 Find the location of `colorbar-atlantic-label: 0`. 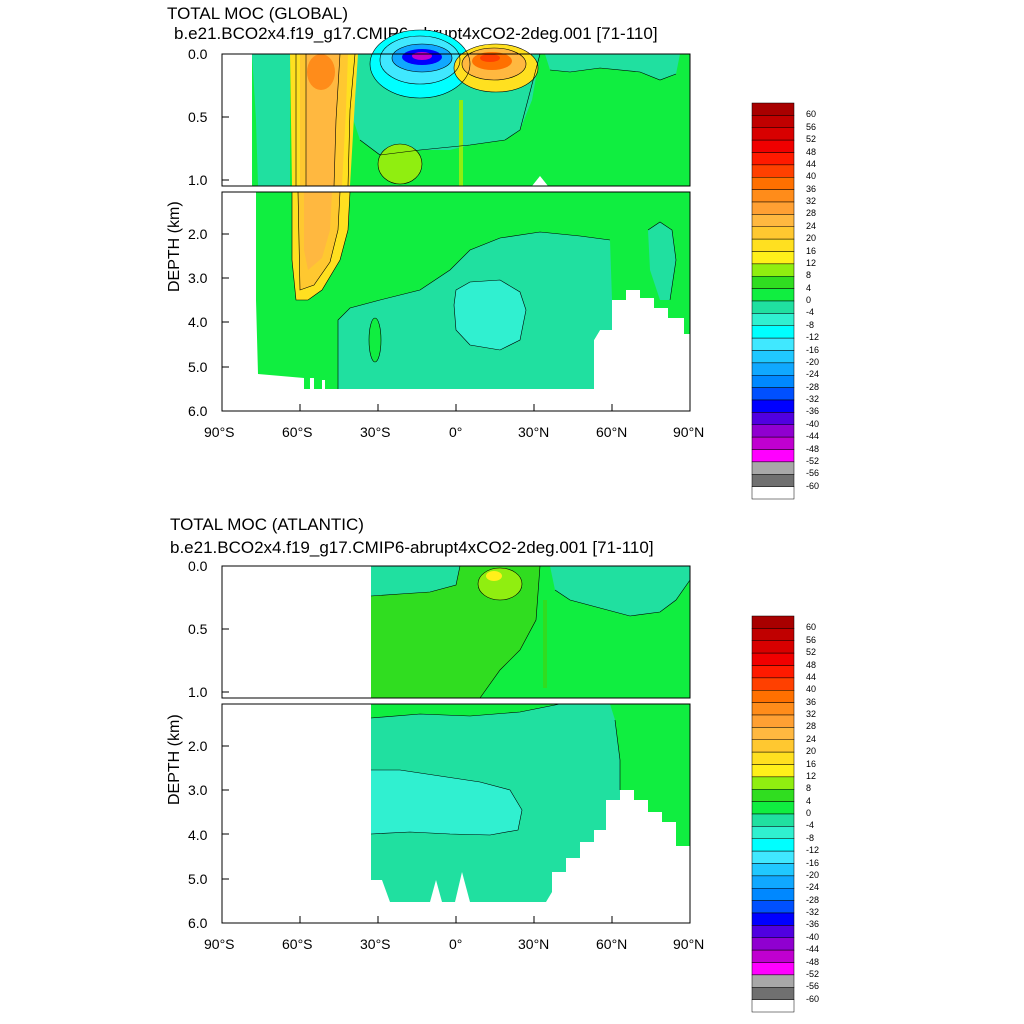

colorbar-atlantic-label: 0 is located at coordinates (809, 813).